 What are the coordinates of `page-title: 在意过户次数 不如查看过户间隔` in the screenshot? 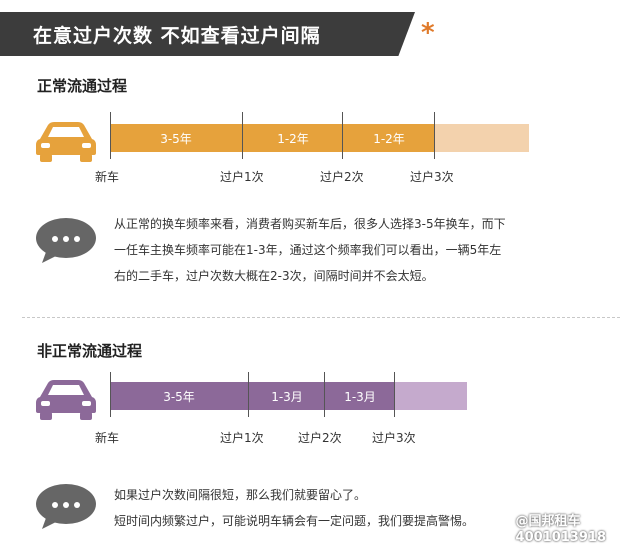 It's located at (177, 36).